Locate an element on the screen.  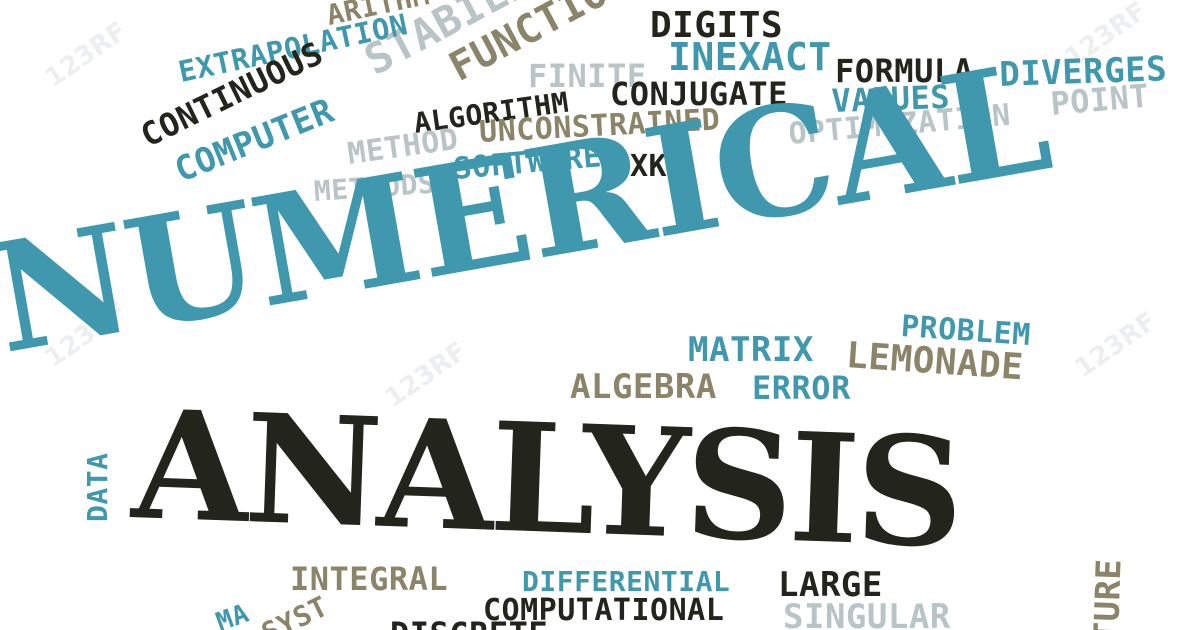
word-inexact: INEXACT is located at coordinates (750, 57).